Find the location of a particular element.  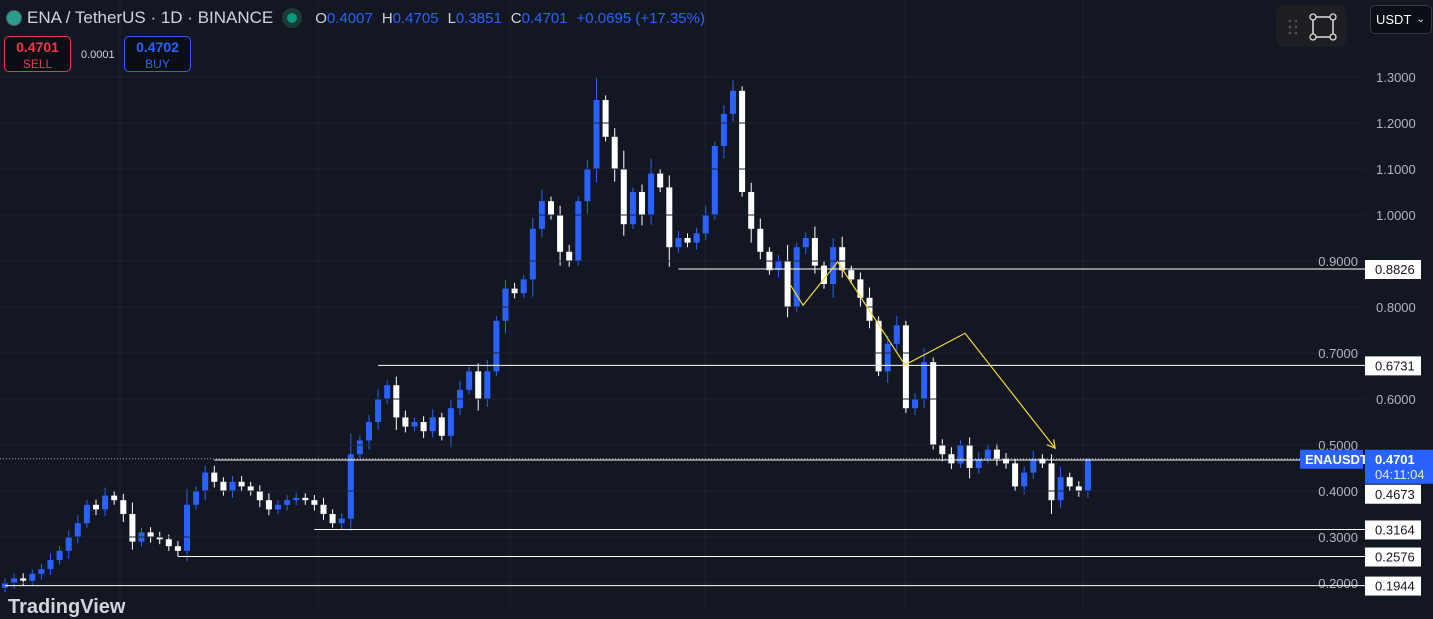

y-tick-label: 0.6000 is located at coordinates (1396, 399).